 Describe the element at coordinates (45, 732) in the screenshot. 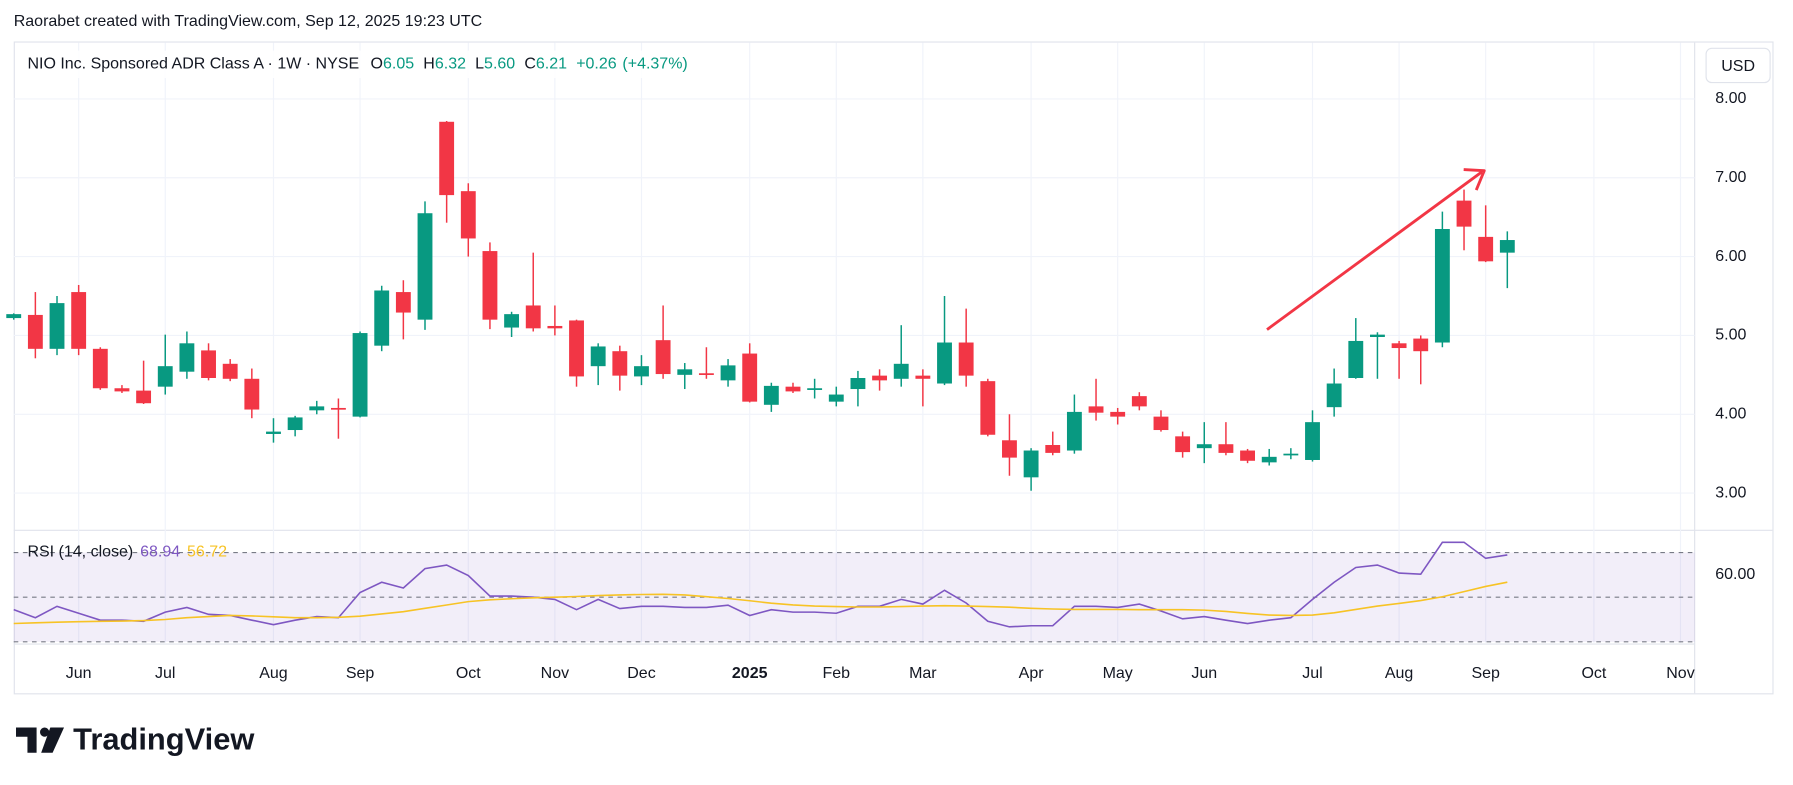

I see `logo-dot` at that location.